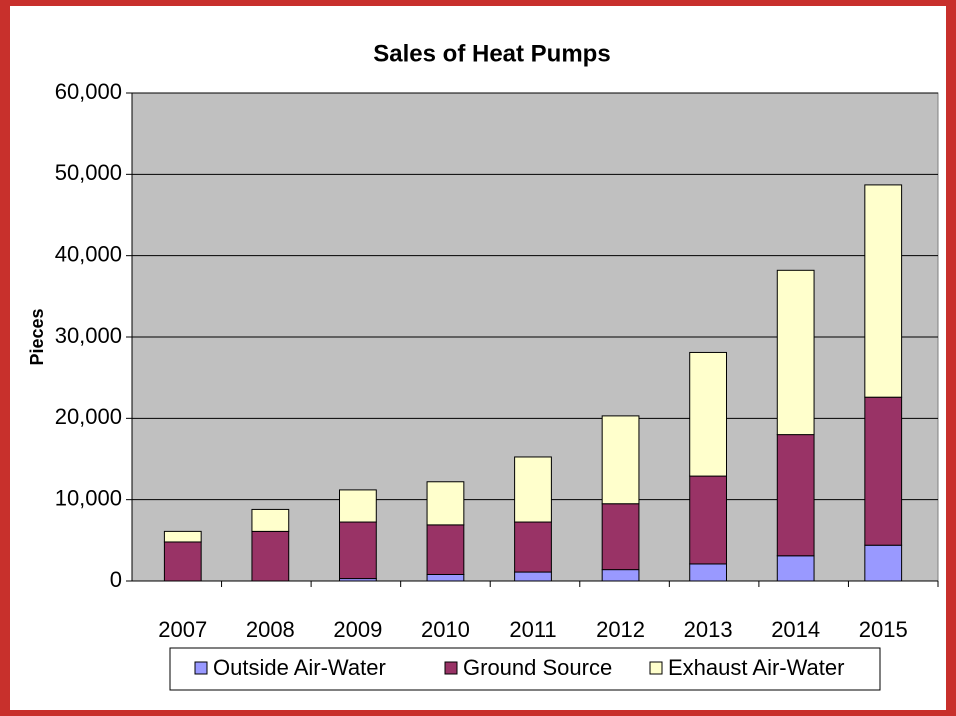 This screenshot has height=716, width=956. What do you see at coordinates (116, 579) in the screenshot?
I see `y-tick-label: 0` at bounding box center [116, 579].